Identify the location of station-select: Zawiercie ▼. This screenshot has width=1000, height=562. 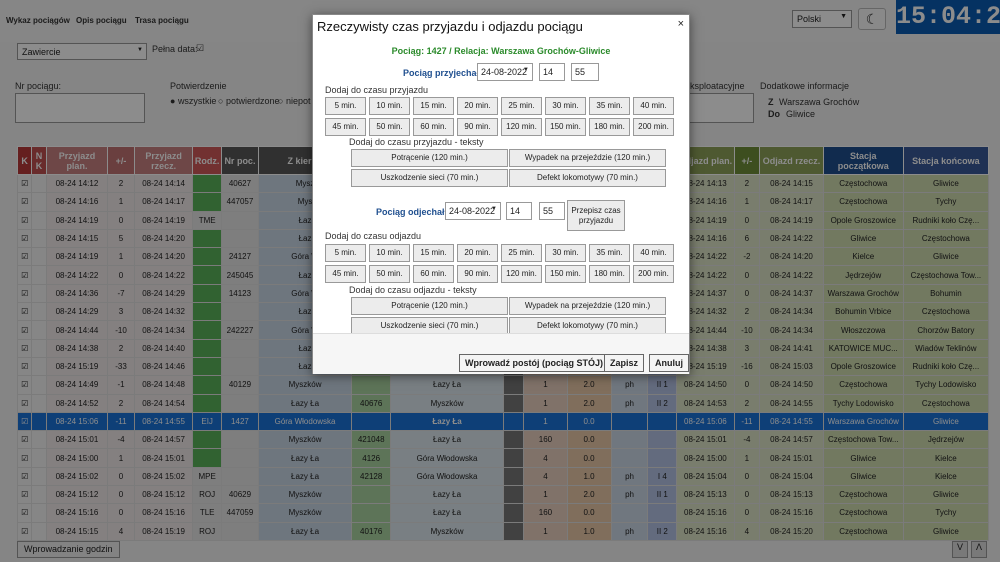
(82, 51).